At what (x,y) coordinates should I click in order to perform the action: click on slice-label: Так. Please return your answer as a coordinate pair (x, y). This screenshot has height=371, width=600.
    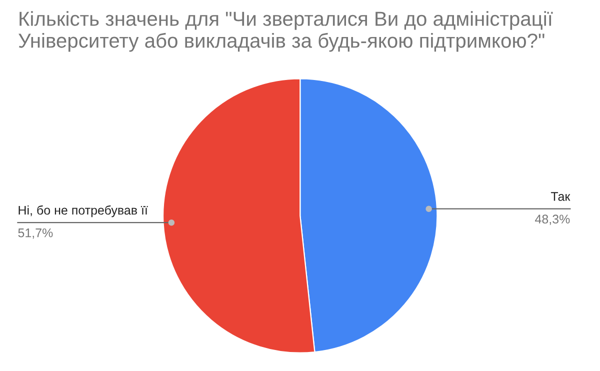
    Looking at the image, I should click on (560, 196).